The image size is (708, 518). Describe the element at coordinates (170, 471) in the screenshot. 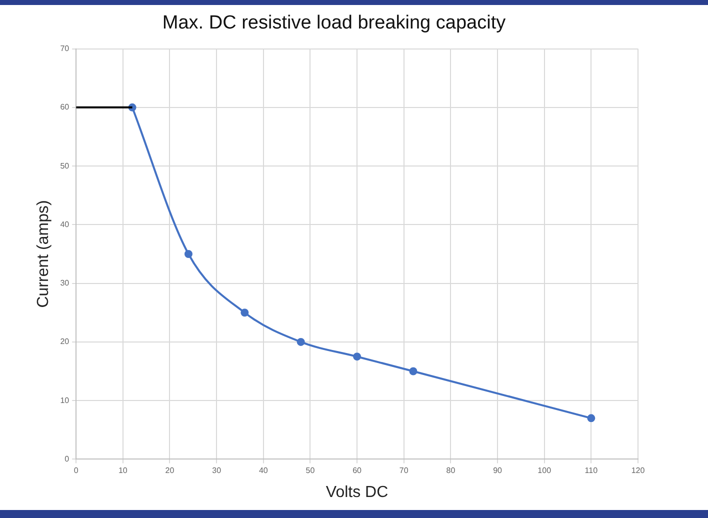

I see `x-tick-label: 20` at that location.